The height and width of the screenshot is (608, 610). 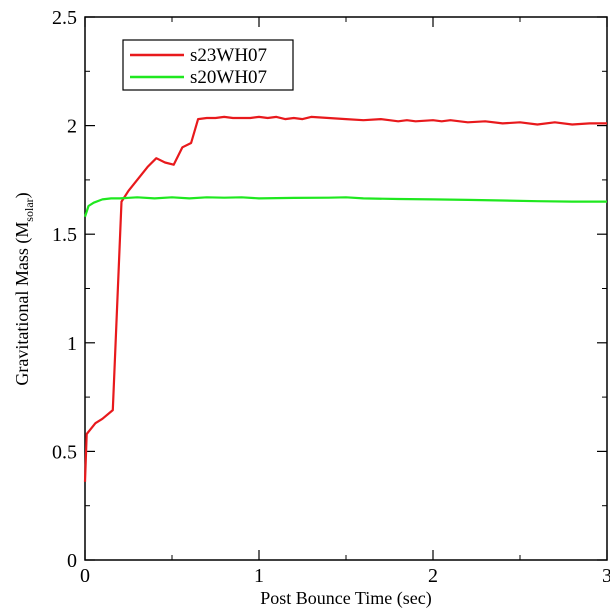 What do you see at coordinates (228, 77) in the screenshot?
I see `legend-label-s20WH07: s20WH07` at bounding box center [228, 77].